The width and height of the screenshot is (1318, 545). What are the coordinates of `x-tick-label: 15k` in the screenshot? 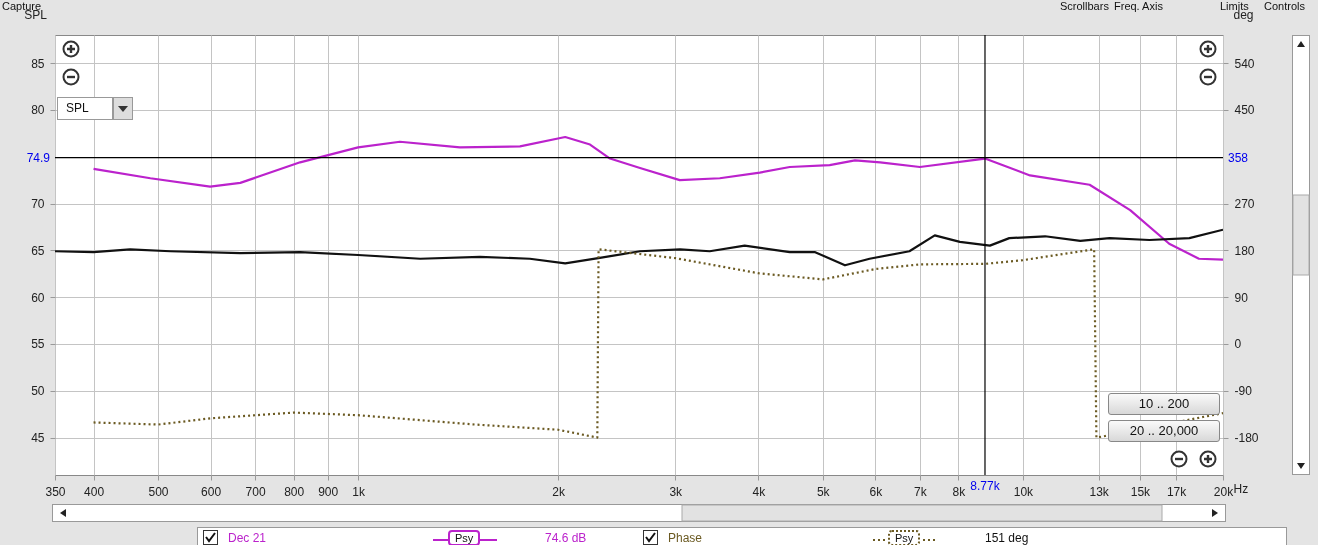 It's located at (1141, 491).